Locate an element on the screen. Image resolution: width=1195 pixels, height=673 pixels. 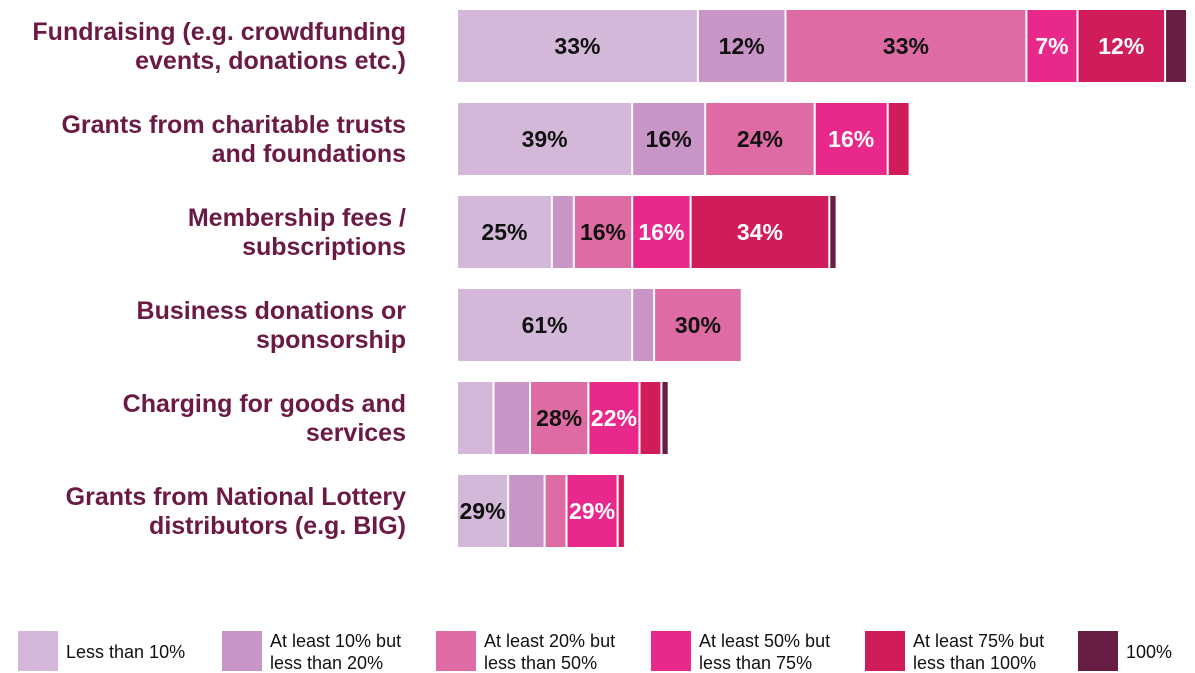
data-label: 28% is located at coordinates (559, 418).